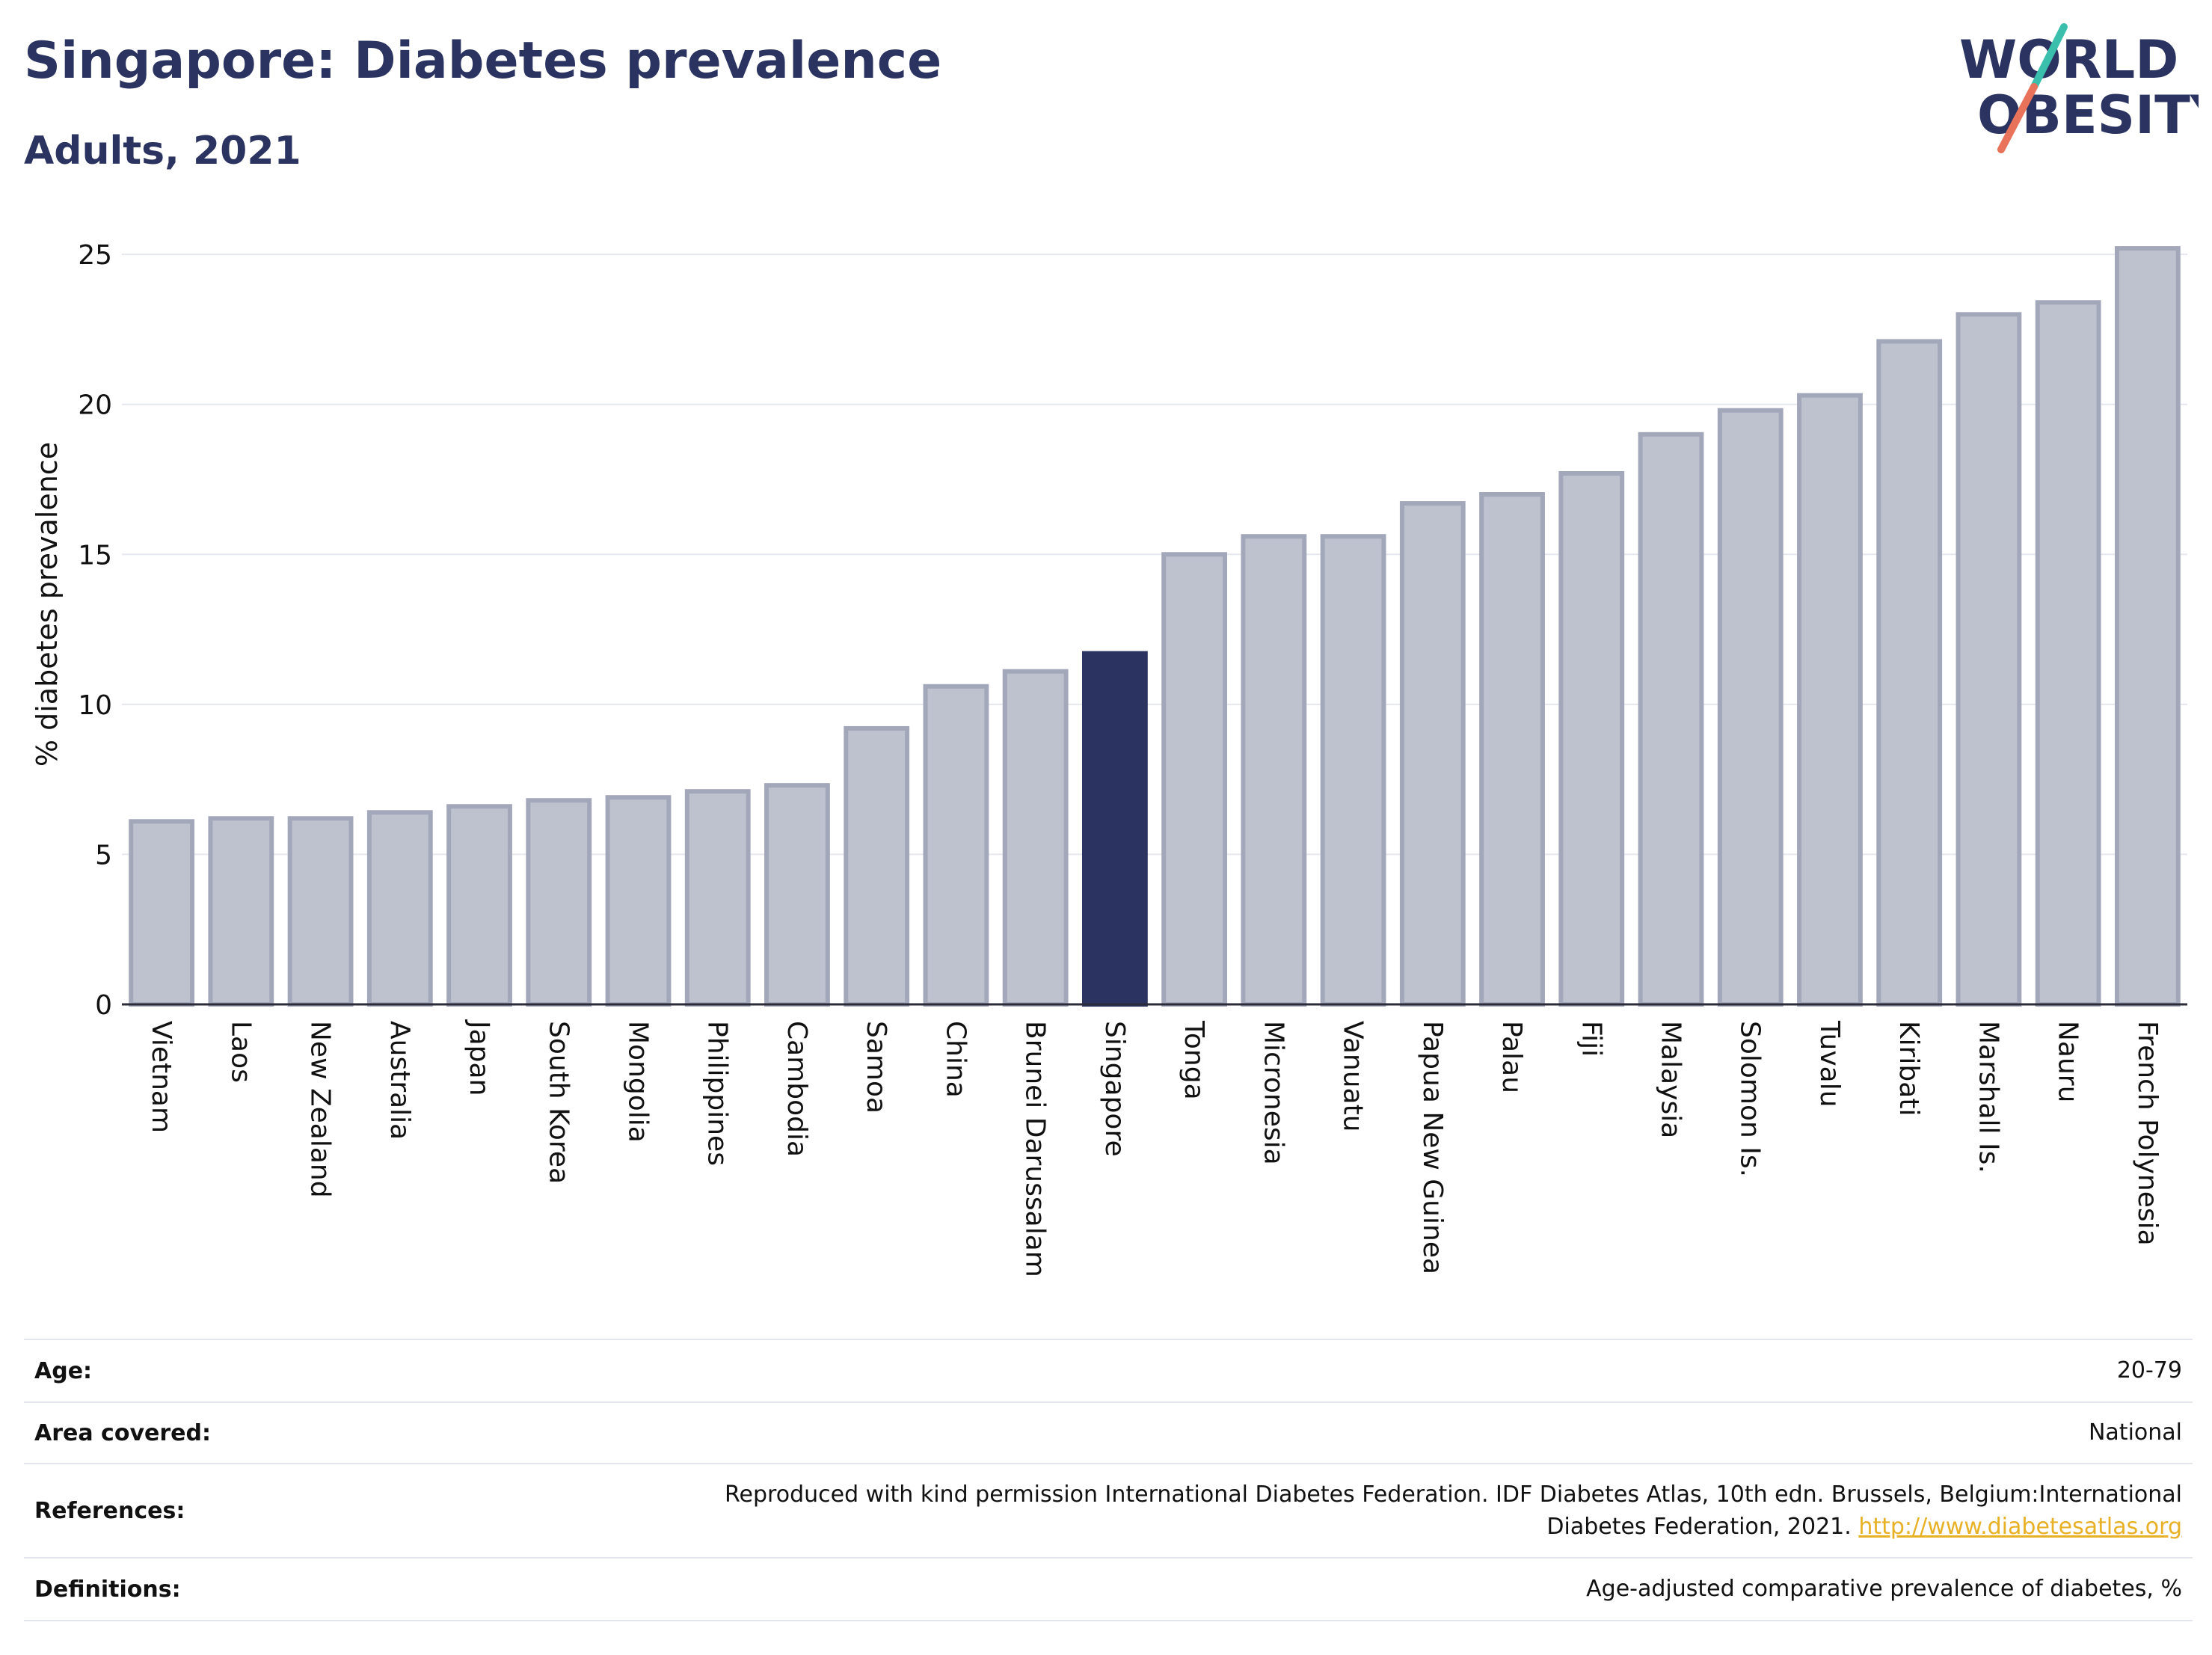 The image size is (2212, 1655). I want to click on x-tick-label: French Polynesia, so click(2147, 1133).